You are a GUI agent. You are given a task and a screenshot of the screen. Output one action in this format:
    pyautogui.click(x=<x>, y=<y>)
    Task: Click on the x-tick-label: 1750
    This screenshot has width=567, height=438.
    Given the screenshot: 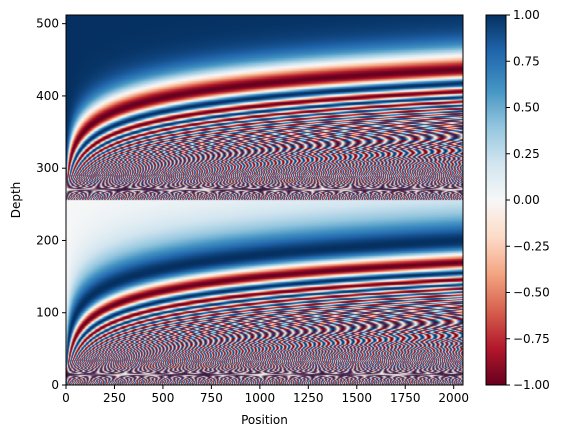 What is the action you would take?
    pyautogui.click(x=405, y=398)
    